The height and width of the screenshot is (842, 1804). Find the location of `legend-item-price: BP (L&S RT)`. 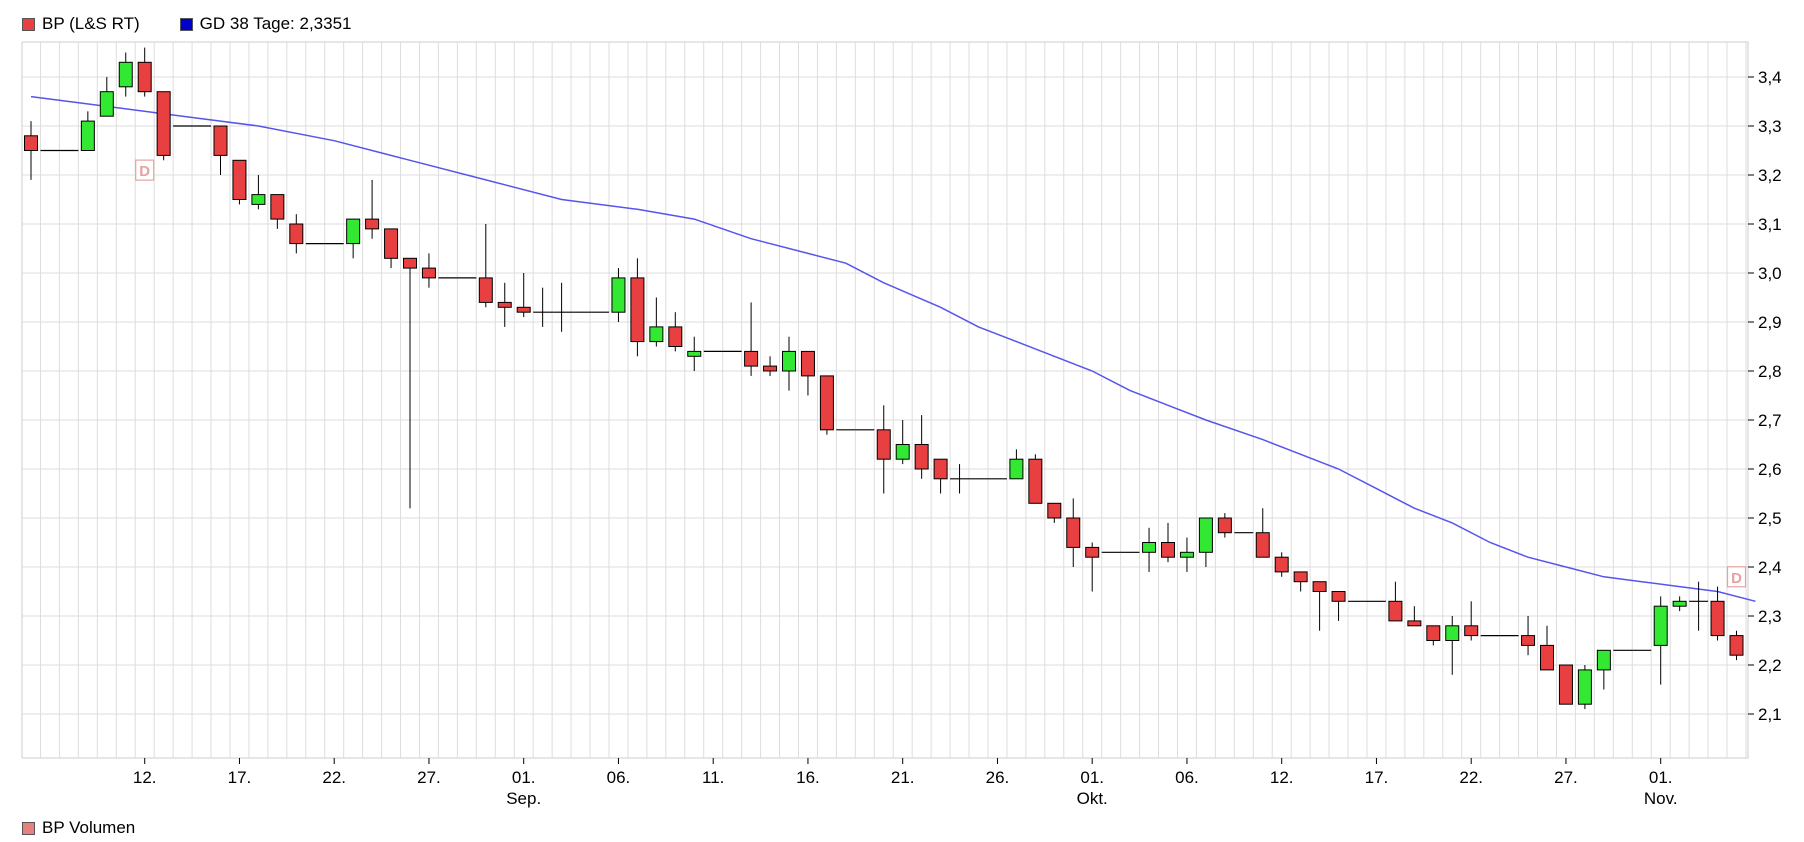

legend-item-price: BP (L&S RT) is located at coordinates (81, 24).